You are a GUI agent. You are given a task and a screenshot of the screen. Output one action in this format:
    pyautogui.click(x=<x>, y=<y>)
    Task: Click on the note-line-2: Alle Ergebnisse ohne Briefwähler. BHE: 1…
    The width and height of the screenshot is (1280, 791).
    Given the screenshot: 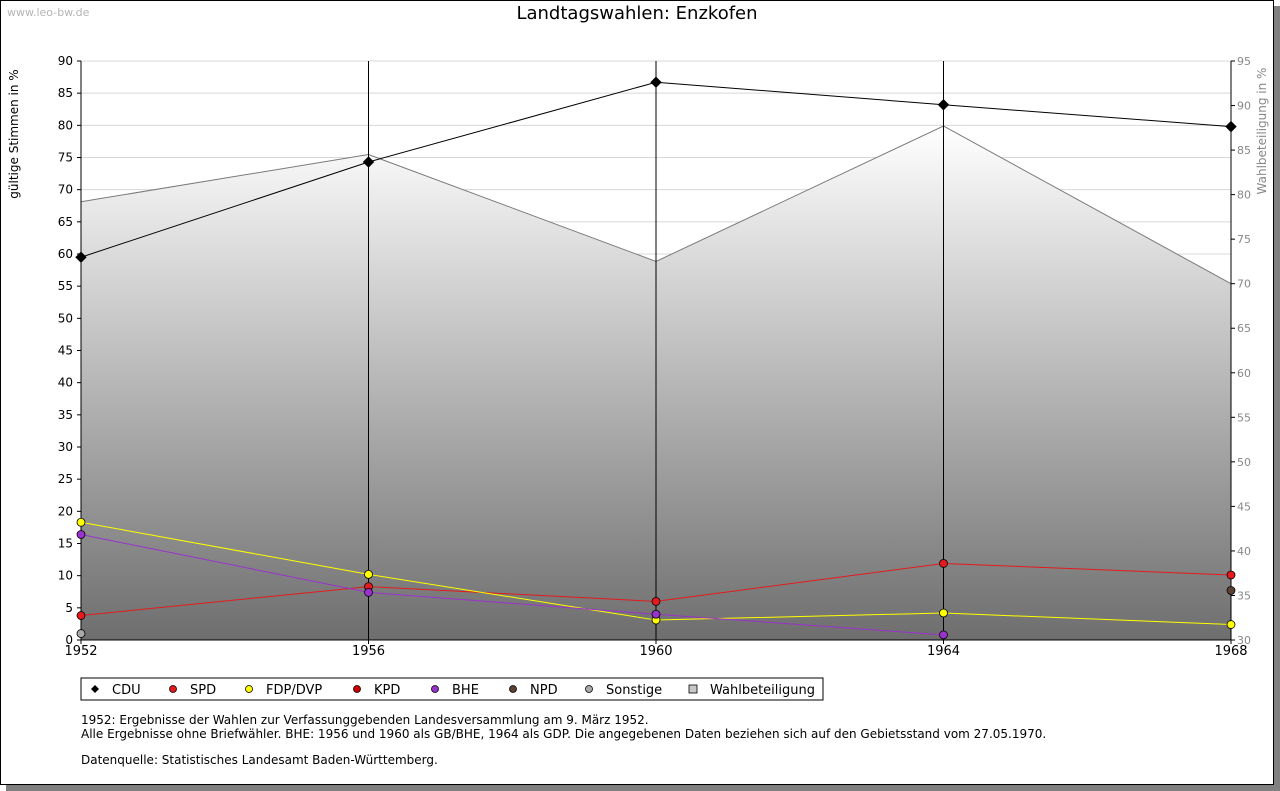 What is the action you would take?
    pyautogui.click(x=564, y=734)
    